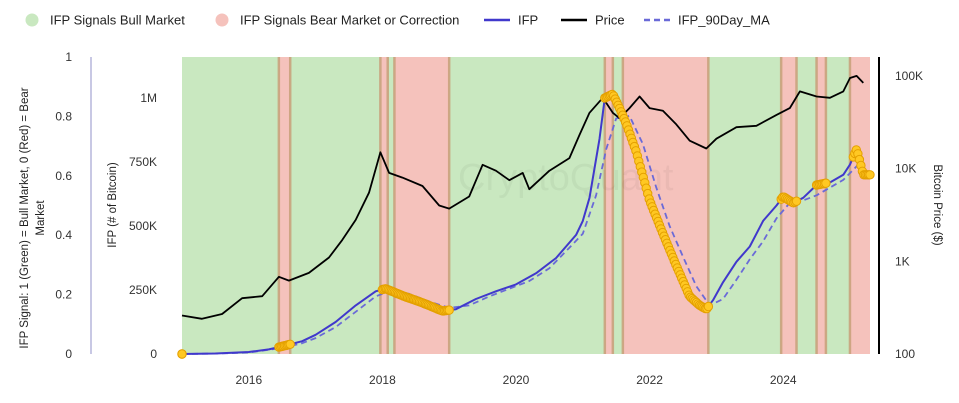 The width and height of the screenshot is (959, 403). I want to click on ifp-tick-4: 1M, so click(148, 98).